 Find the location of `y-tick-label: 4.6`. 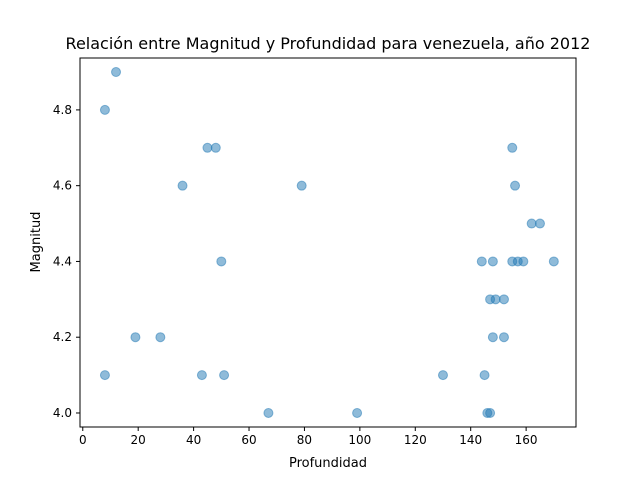

y-tick-label: 4.6 is located at coordinates (62, 186).